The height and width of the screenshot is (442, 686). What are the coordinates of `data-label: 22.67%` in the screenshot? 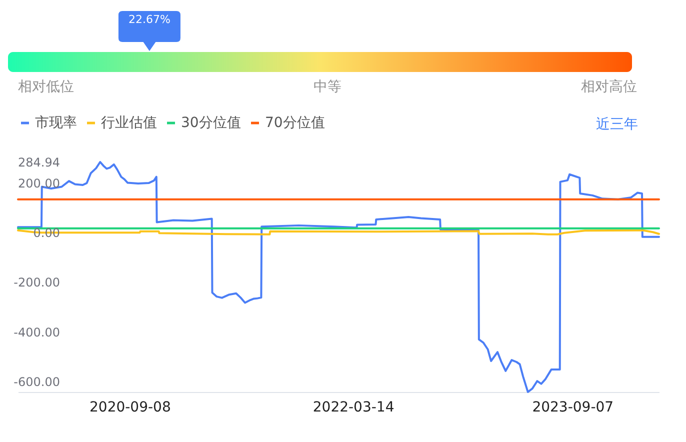 It's located at (149, 19).